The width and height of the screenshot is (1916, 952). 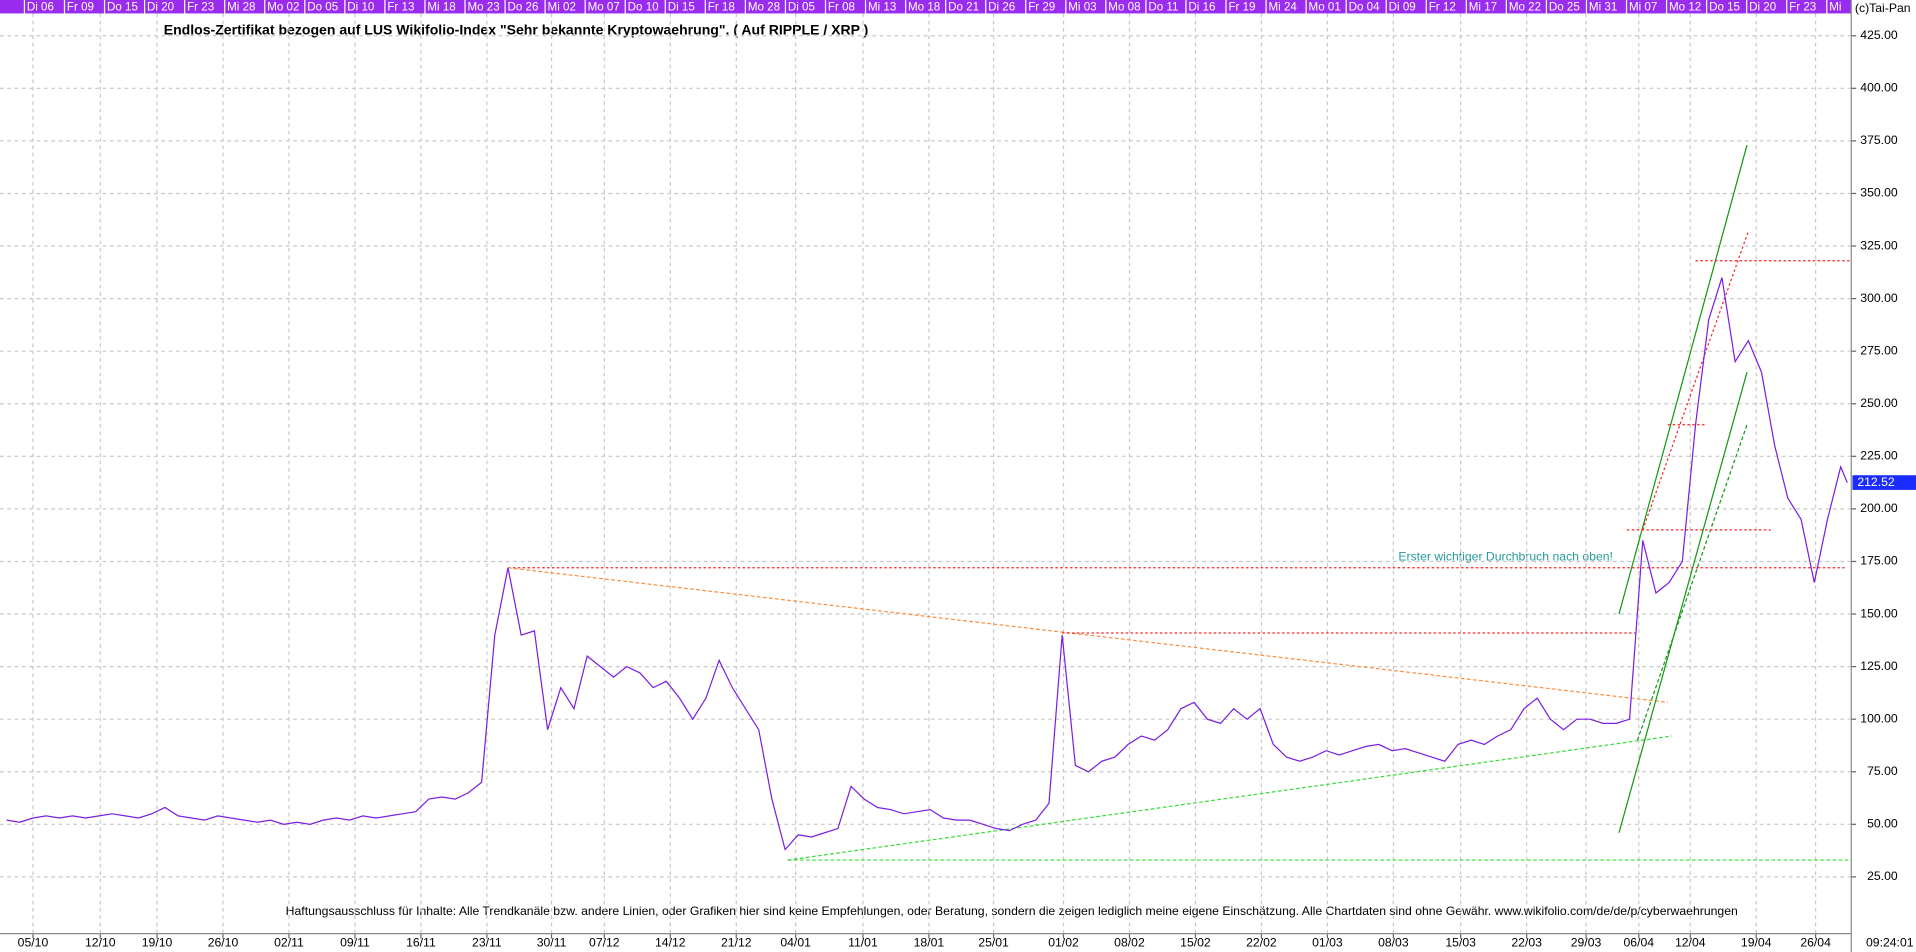 What do you see at coordinates (1879, 718) in the screenshot?
I see `y-tick-label: 100.00` at bounding box center [1879, 718].